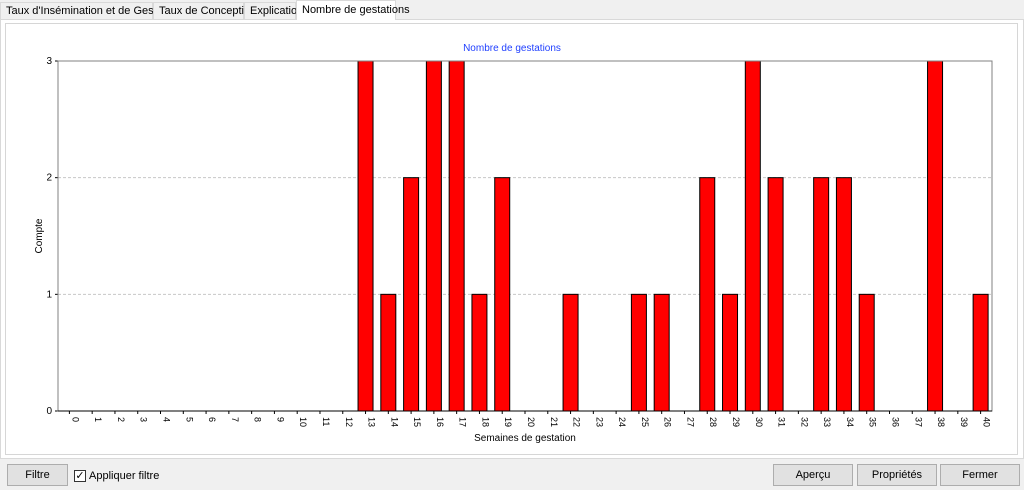 This screenshot has height=490, width=1024. I want to click on x-tick-label: 18, so click(485, 422).